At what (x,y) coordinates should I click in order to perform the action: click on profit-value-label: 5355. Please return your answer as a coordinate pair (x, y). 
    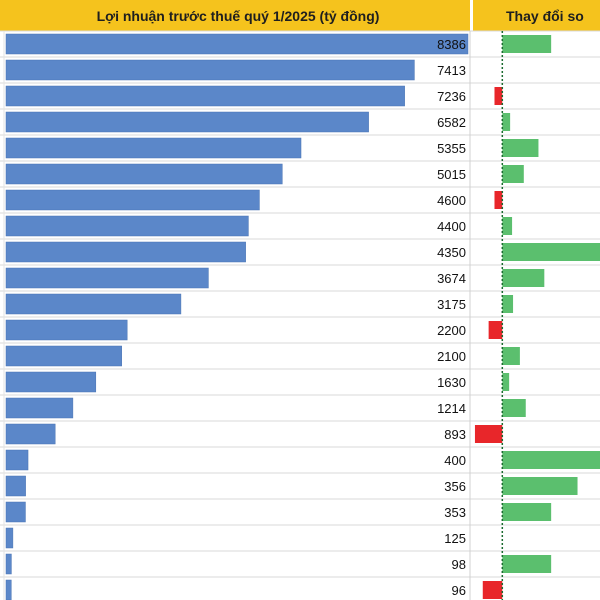
    Looking at the image, I should click on (451, 148).